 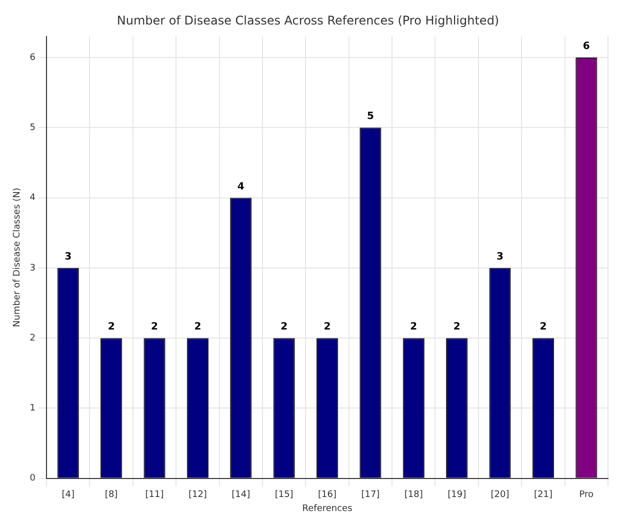 I want to click on y-tick-label: 4, so click(x=33, y=198).